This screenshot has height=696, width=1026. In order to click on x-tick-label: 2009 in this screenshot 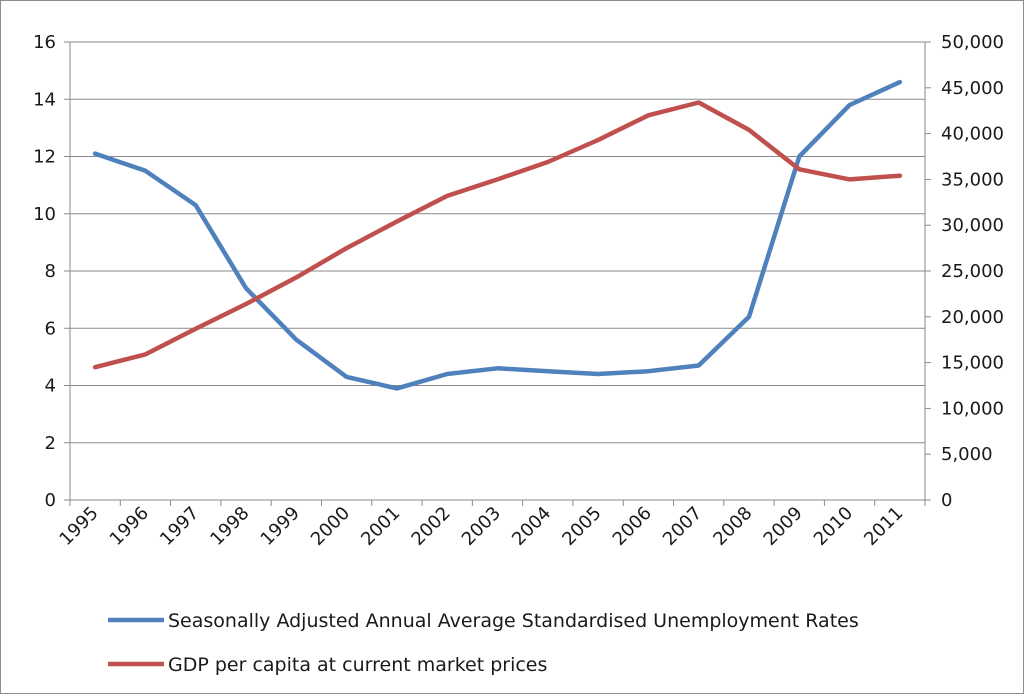, I will do `click(783, 526)`.